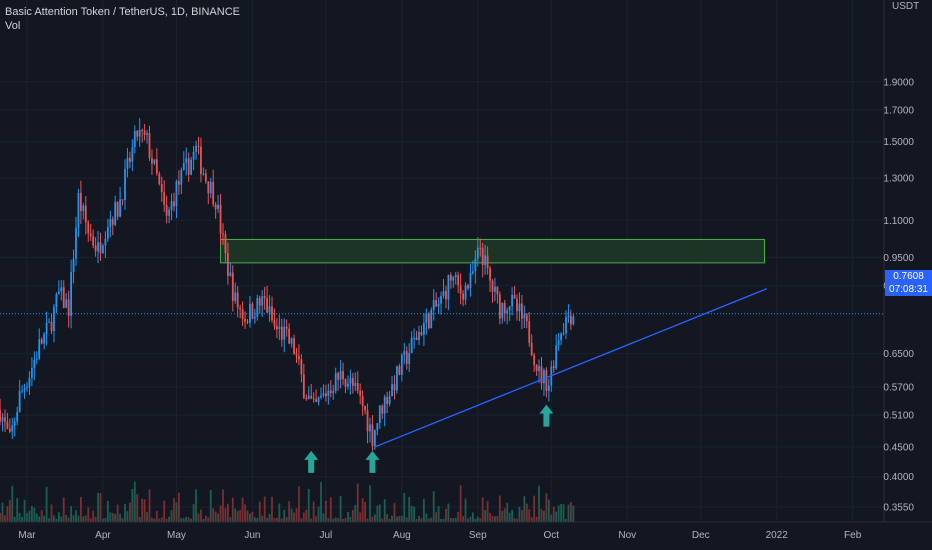  What do you see at coordinates (13, 26) in the screenshot?
I see `volume-indicator-label: Vol` at bounding box center [13, 26].